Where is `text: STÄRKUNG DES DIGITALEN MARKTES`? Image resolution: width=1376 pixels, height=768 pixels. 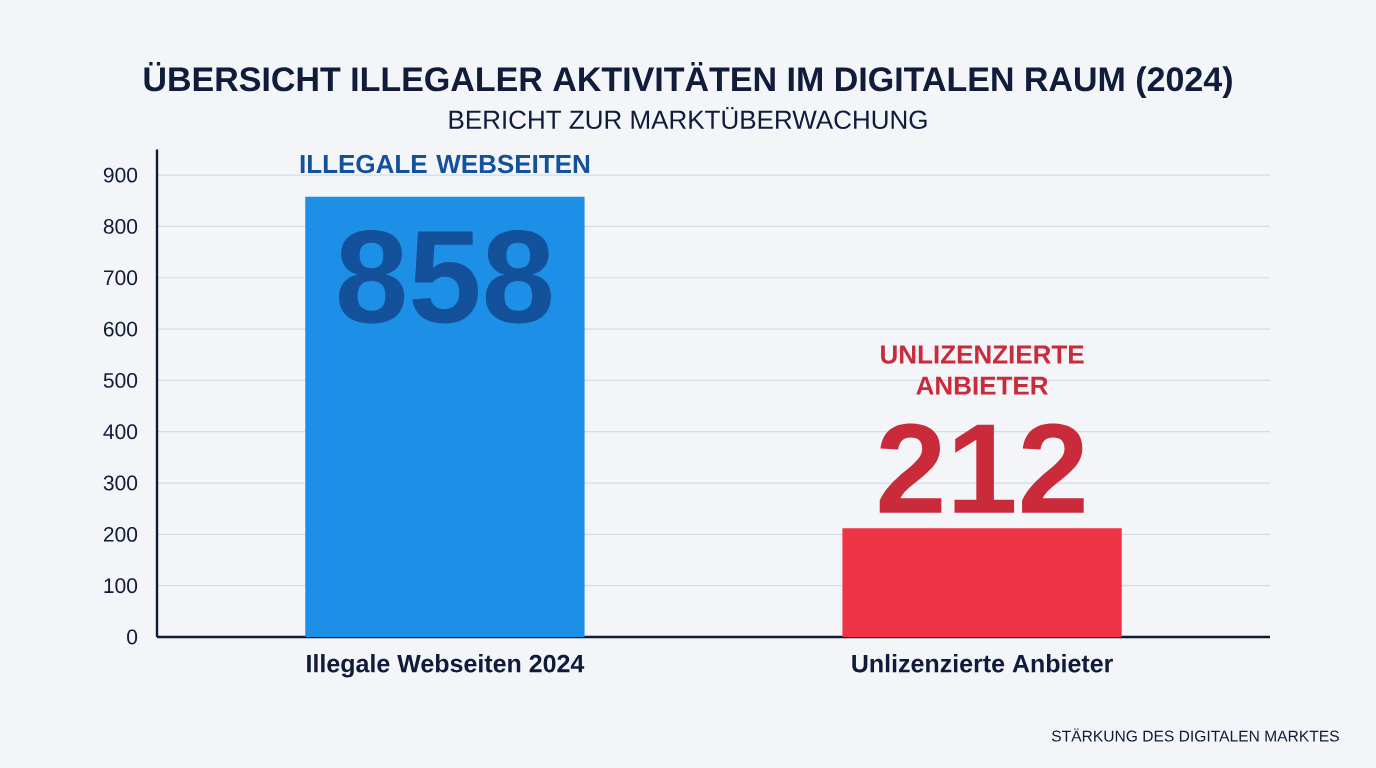
text: STÄRKUNG DES DIGITALEN MARKTES is located at coordinates (1195, 735).